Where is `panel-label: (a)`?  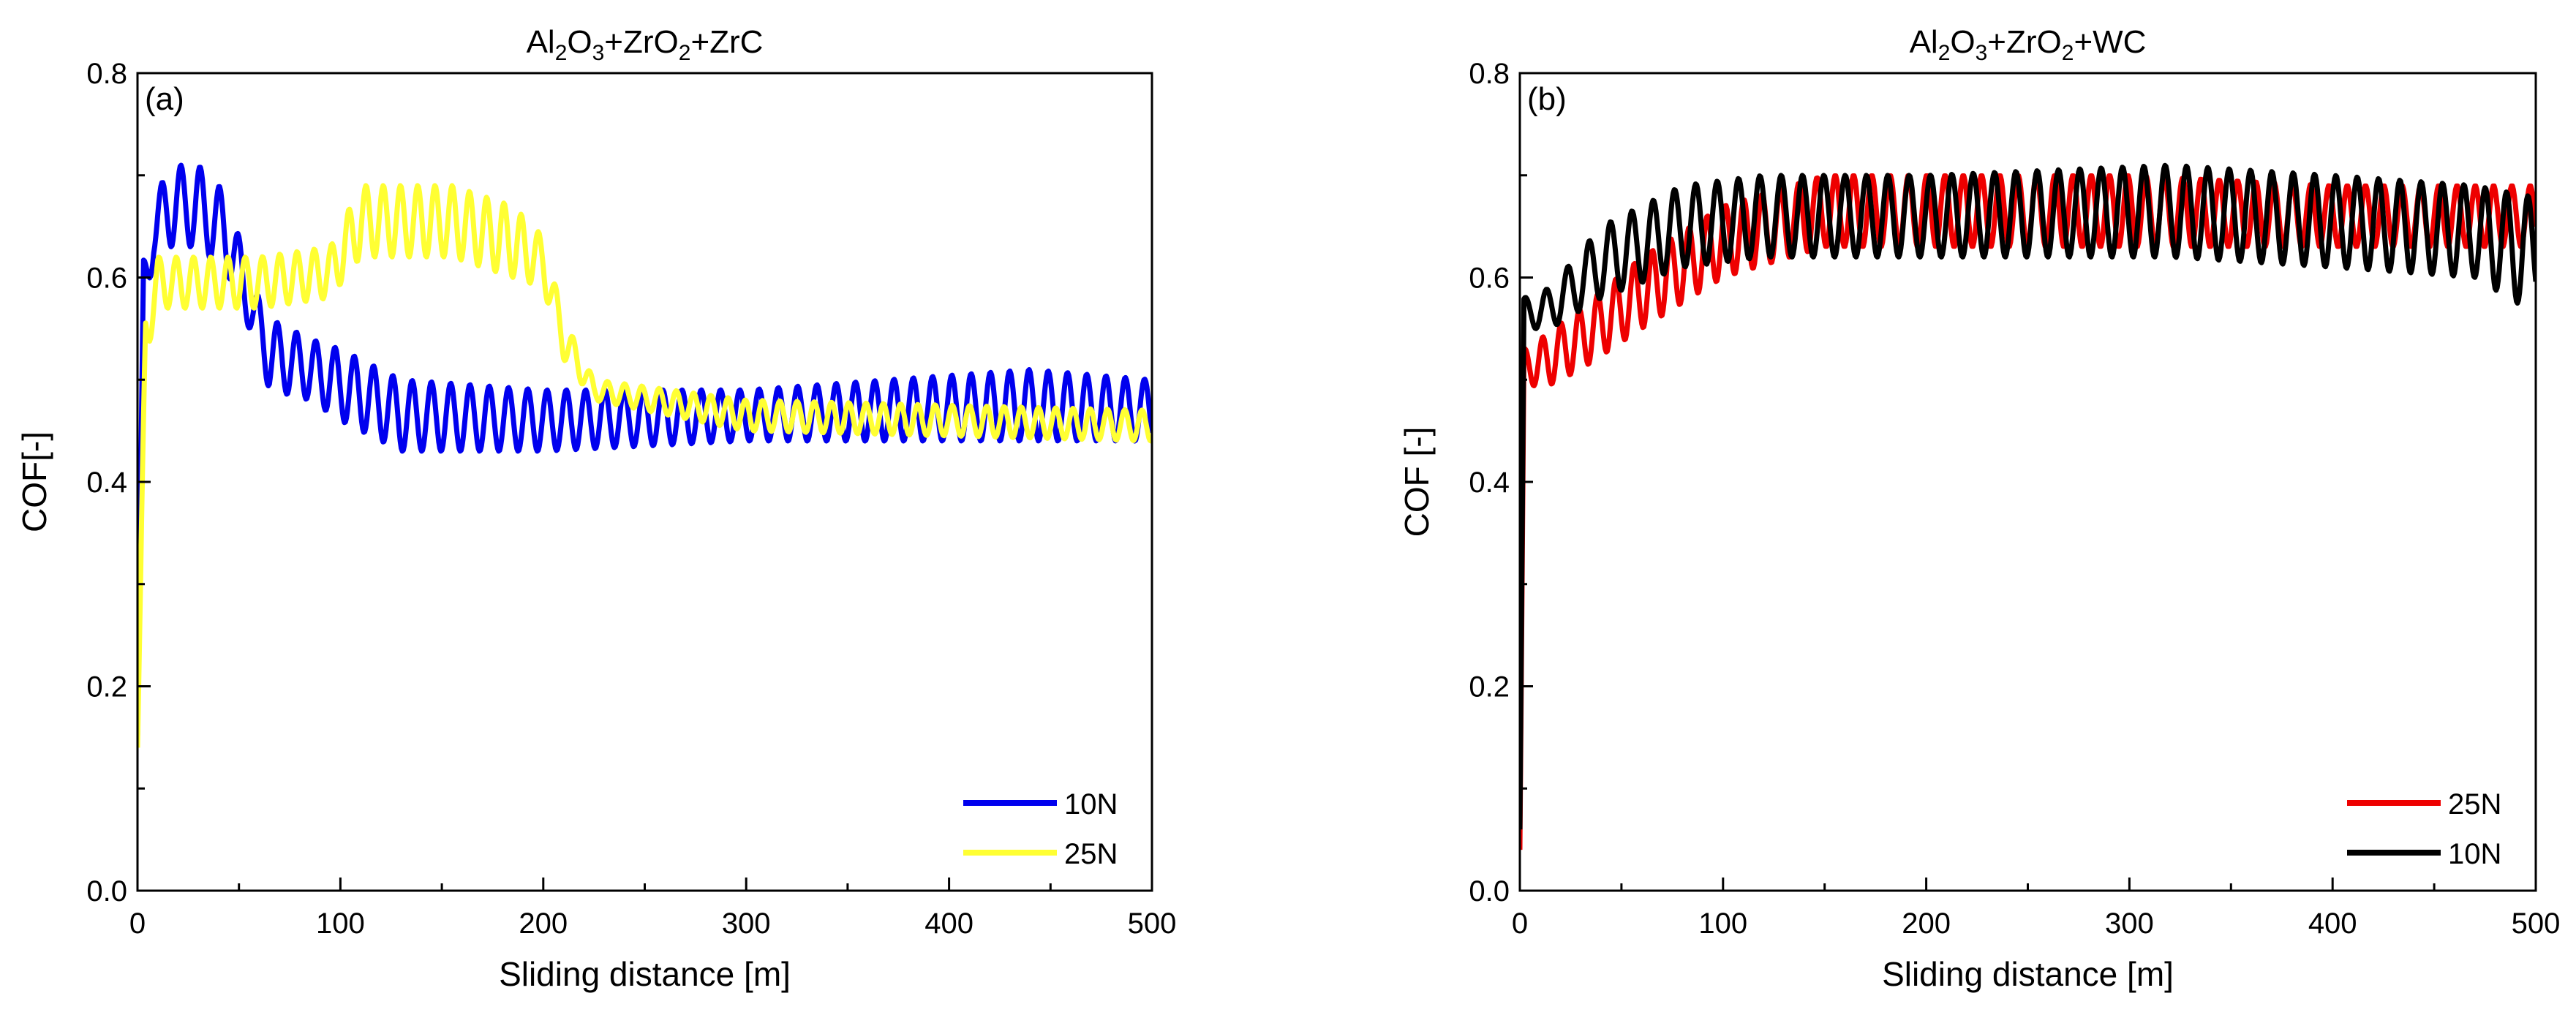
panel-label: (a) is located at coordinates (164, 99).